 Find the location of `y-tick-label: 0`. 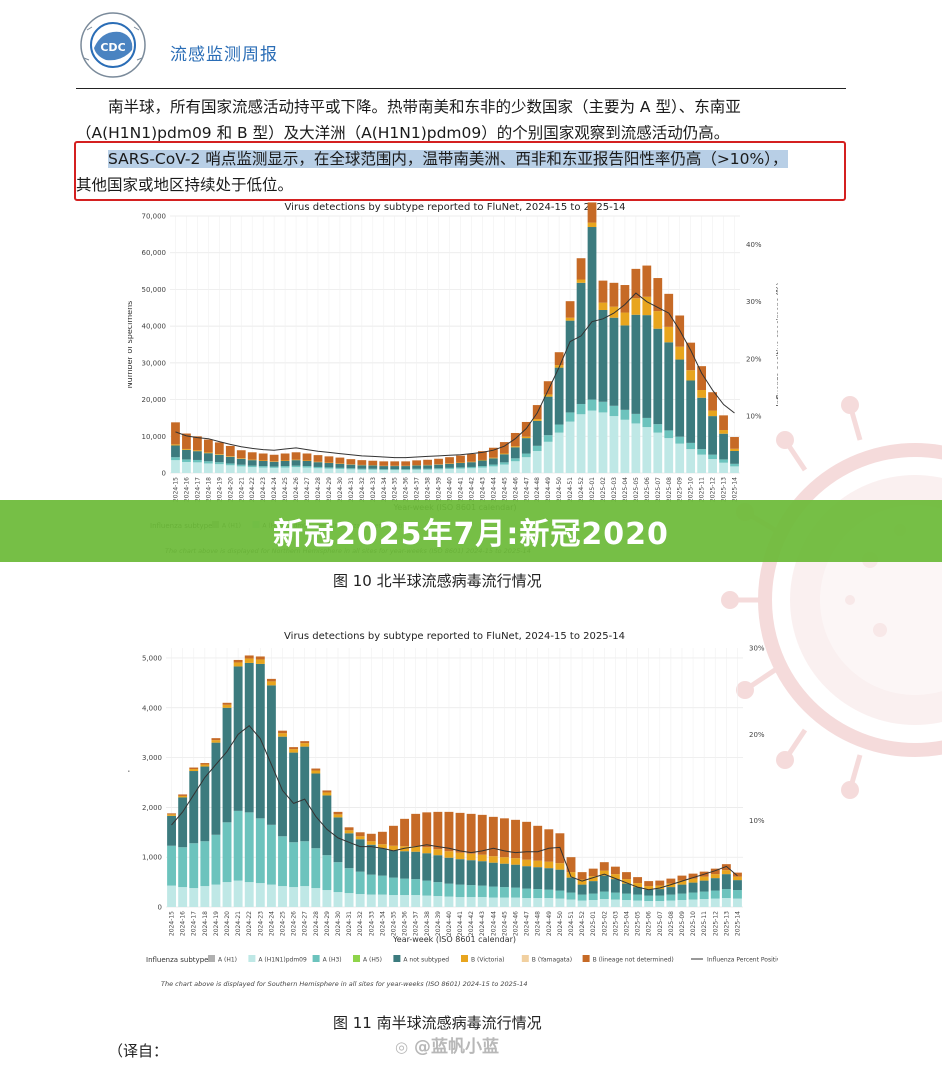

y-tick-label: 0 is located at coordinates (164, 474).